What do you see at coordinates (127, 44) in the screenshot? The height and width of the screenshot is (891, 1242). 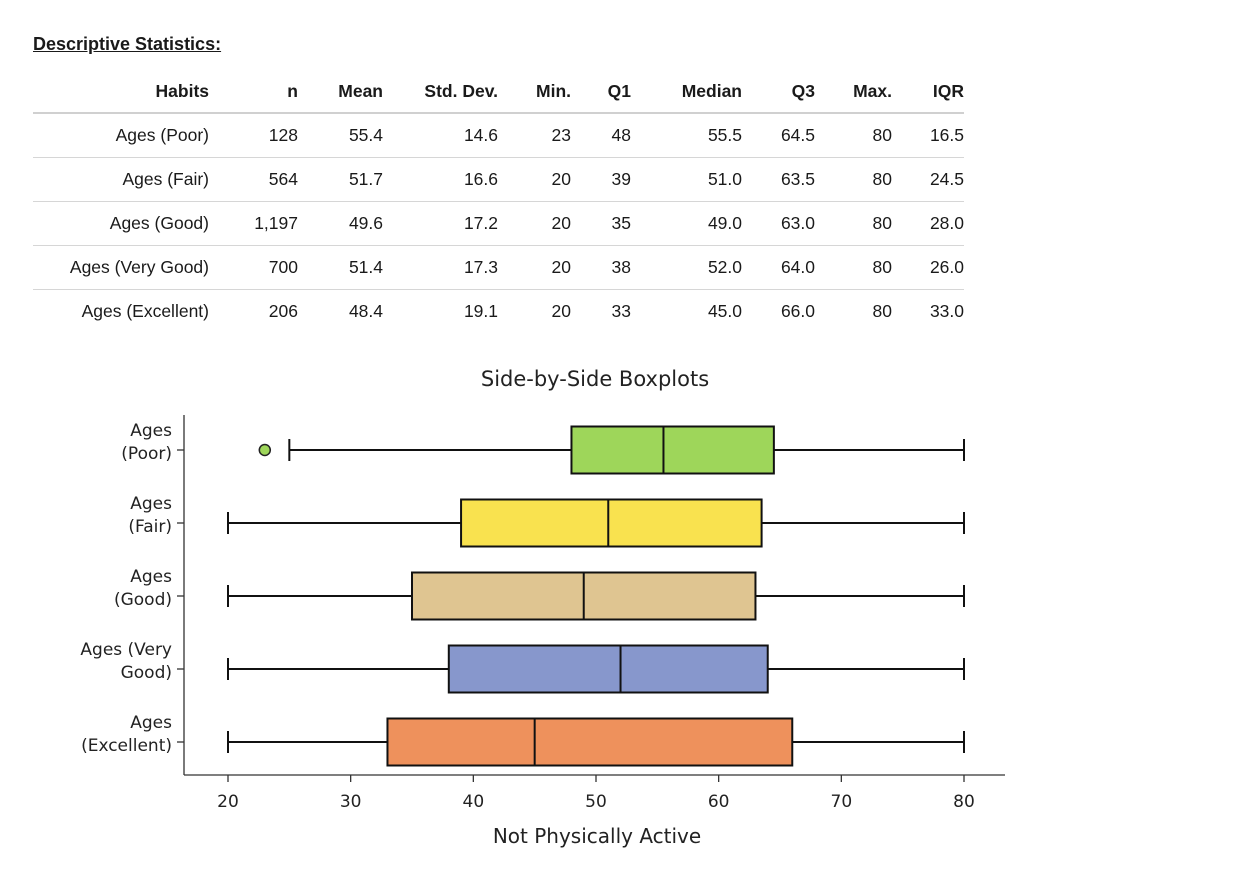 I see `section-title: Descriptive Statistics:` at bounding box center [127, 44].